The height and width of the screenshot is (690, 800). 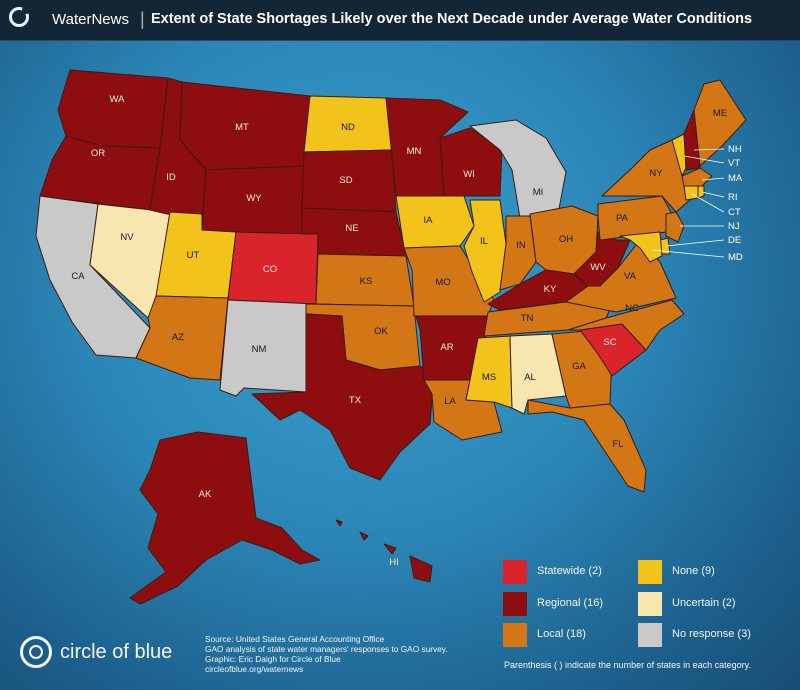 What do you see at coordinates (270, 269) in the screenshot?
I see `state-label-co: CO` at bounding box center [270, 269].